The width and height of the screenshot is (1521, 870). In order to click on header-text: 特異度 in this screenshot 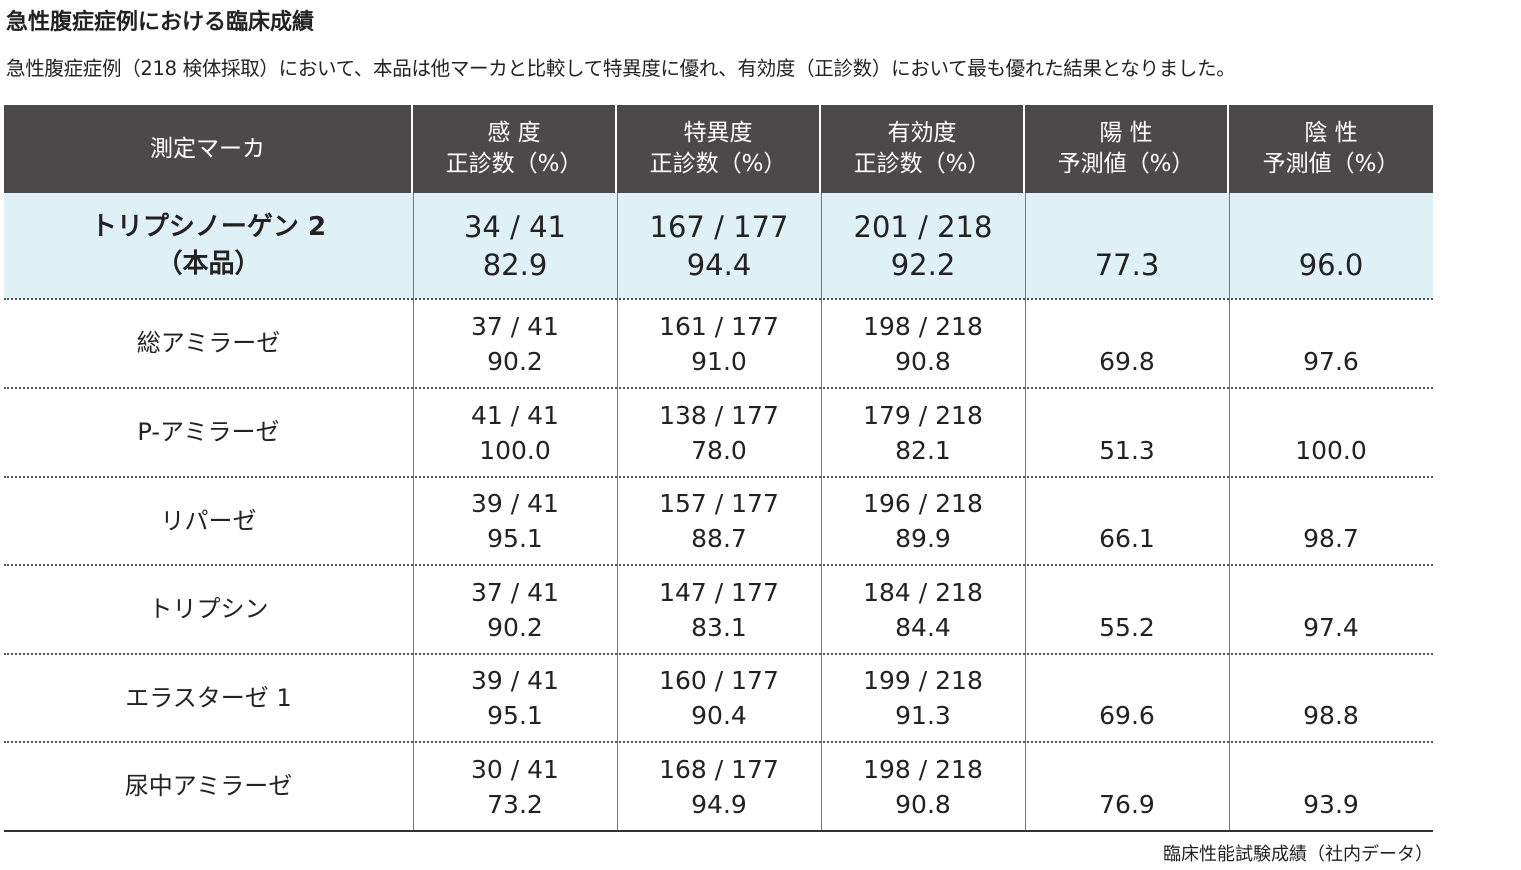, I will do `click(718, 133)`.